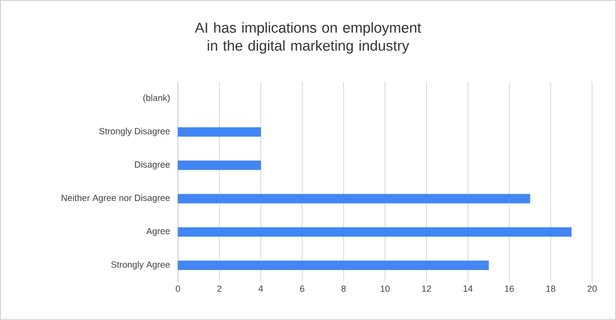 This screenshot has height=320, width=616. Describe the element at coordinates (344, 289) in the screenshot. I see `x-tick-label: 8` at that location.